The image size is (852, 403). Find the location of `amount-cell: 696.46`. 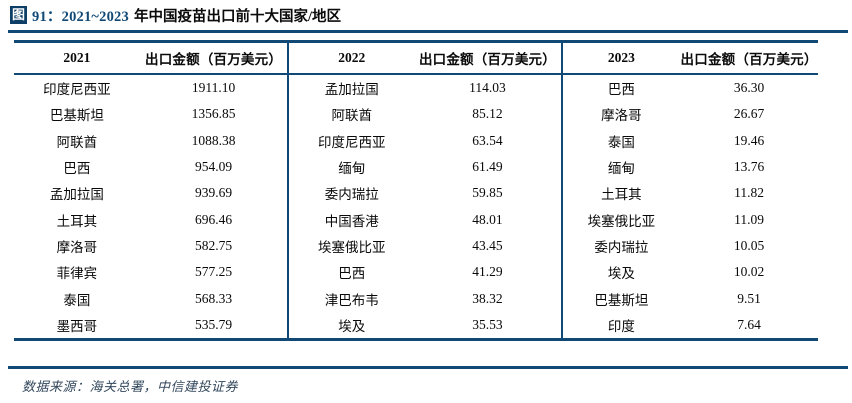

amount-cell: 696.46 is located at coordinates (213, 219).